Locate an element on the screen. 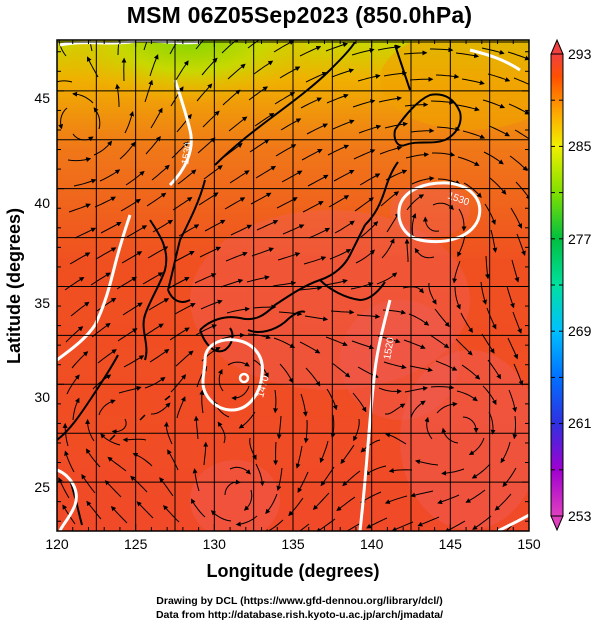 The height and width of the screenshot is (625, 599). contour-label-1: 1530 is located at coordinates (187, 153).